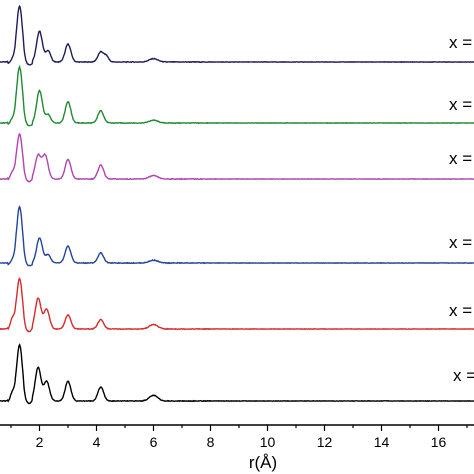 This screenshot has width=474, height=474. What do you see at coordinates (40, 442) in the screenshot?
I see `x-tick-label: 2` at bounding box center [40, 442].